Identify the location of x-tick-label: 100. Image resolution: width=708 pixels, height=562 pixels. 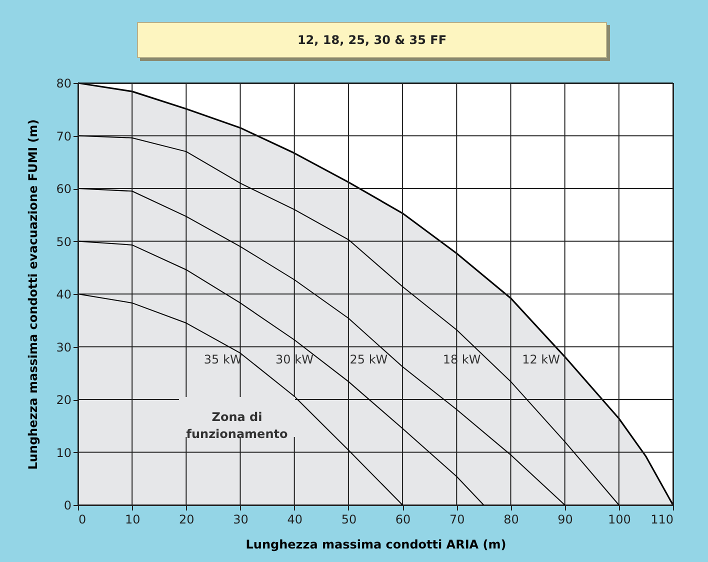
(619, 519).